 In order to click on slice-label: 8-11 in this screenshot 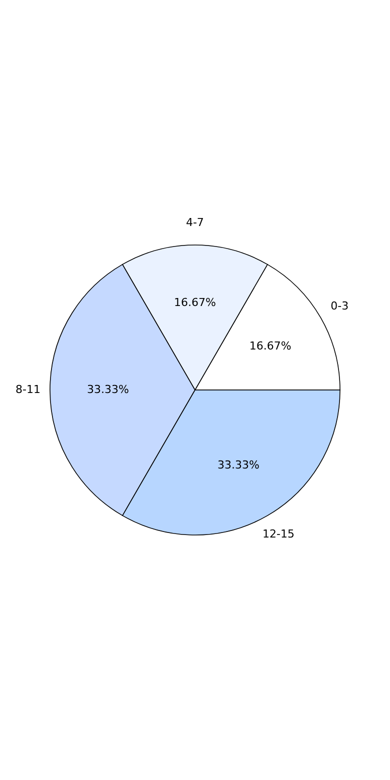, I will do `click(28, 389)`.